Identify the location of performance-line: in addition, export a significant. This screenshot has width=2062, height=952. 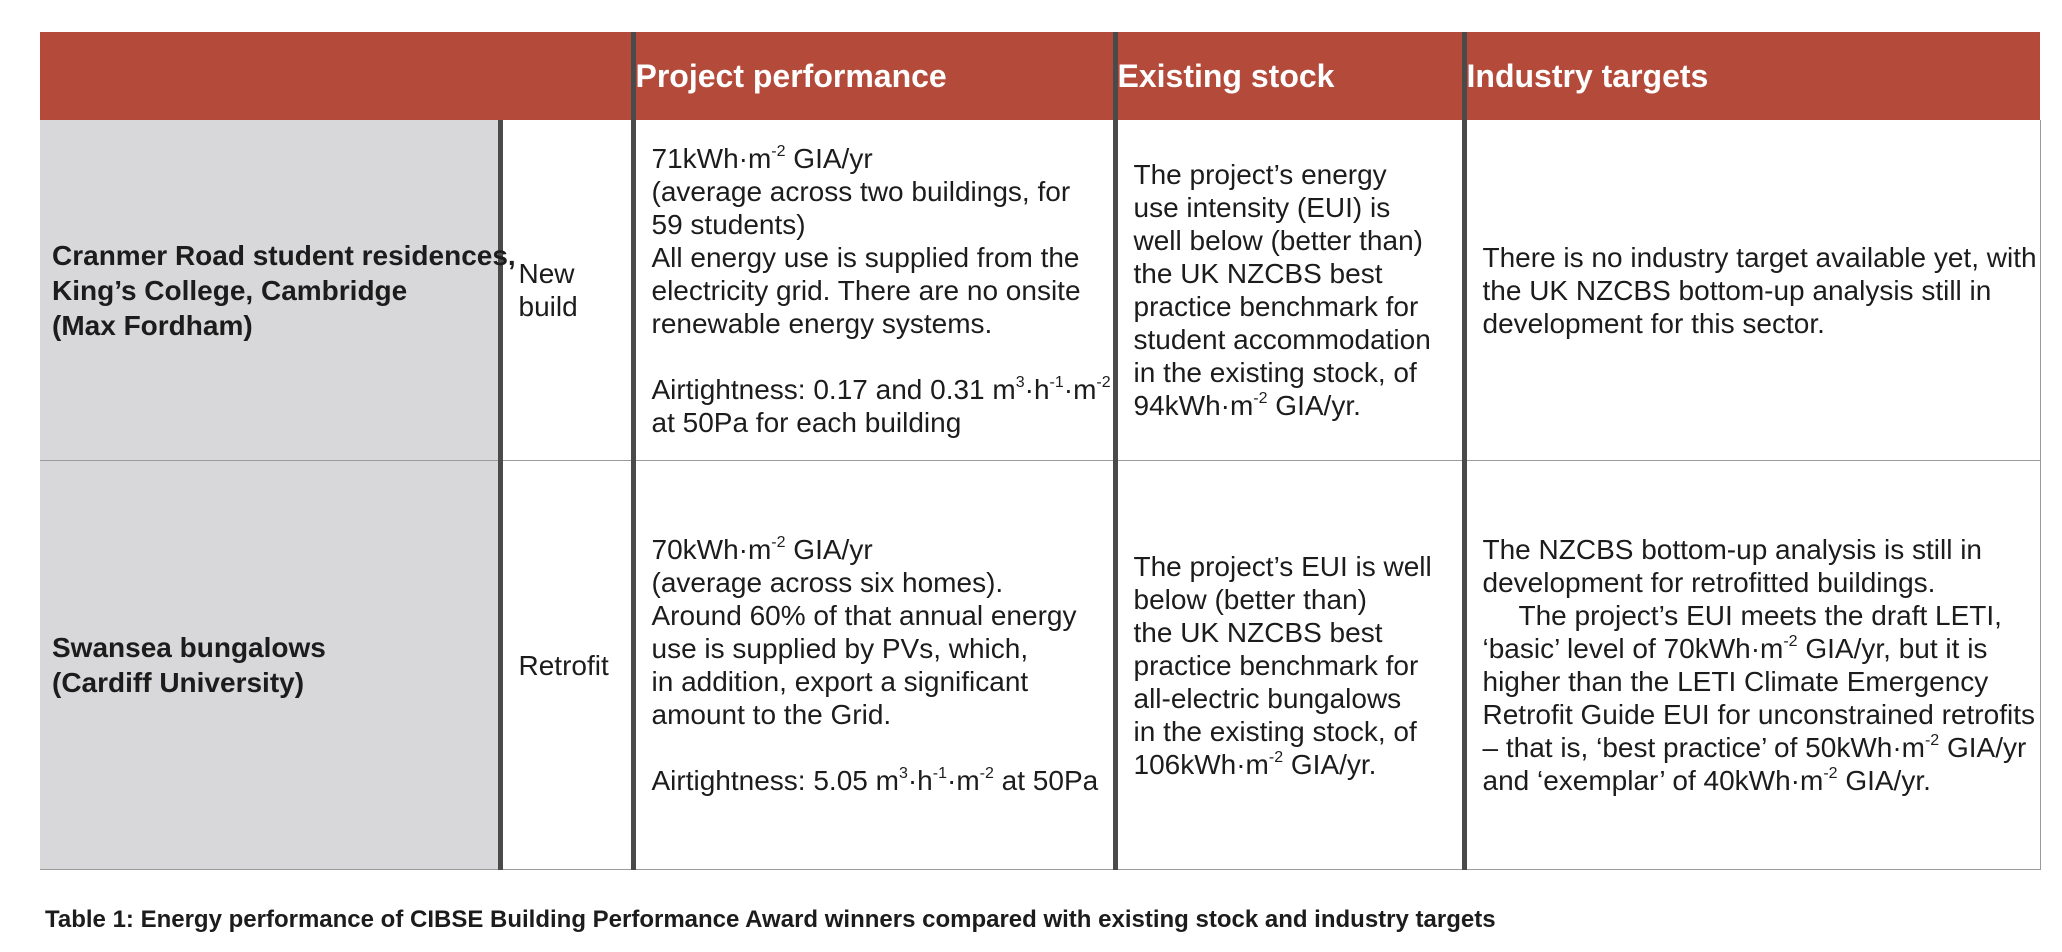
(840, 681).